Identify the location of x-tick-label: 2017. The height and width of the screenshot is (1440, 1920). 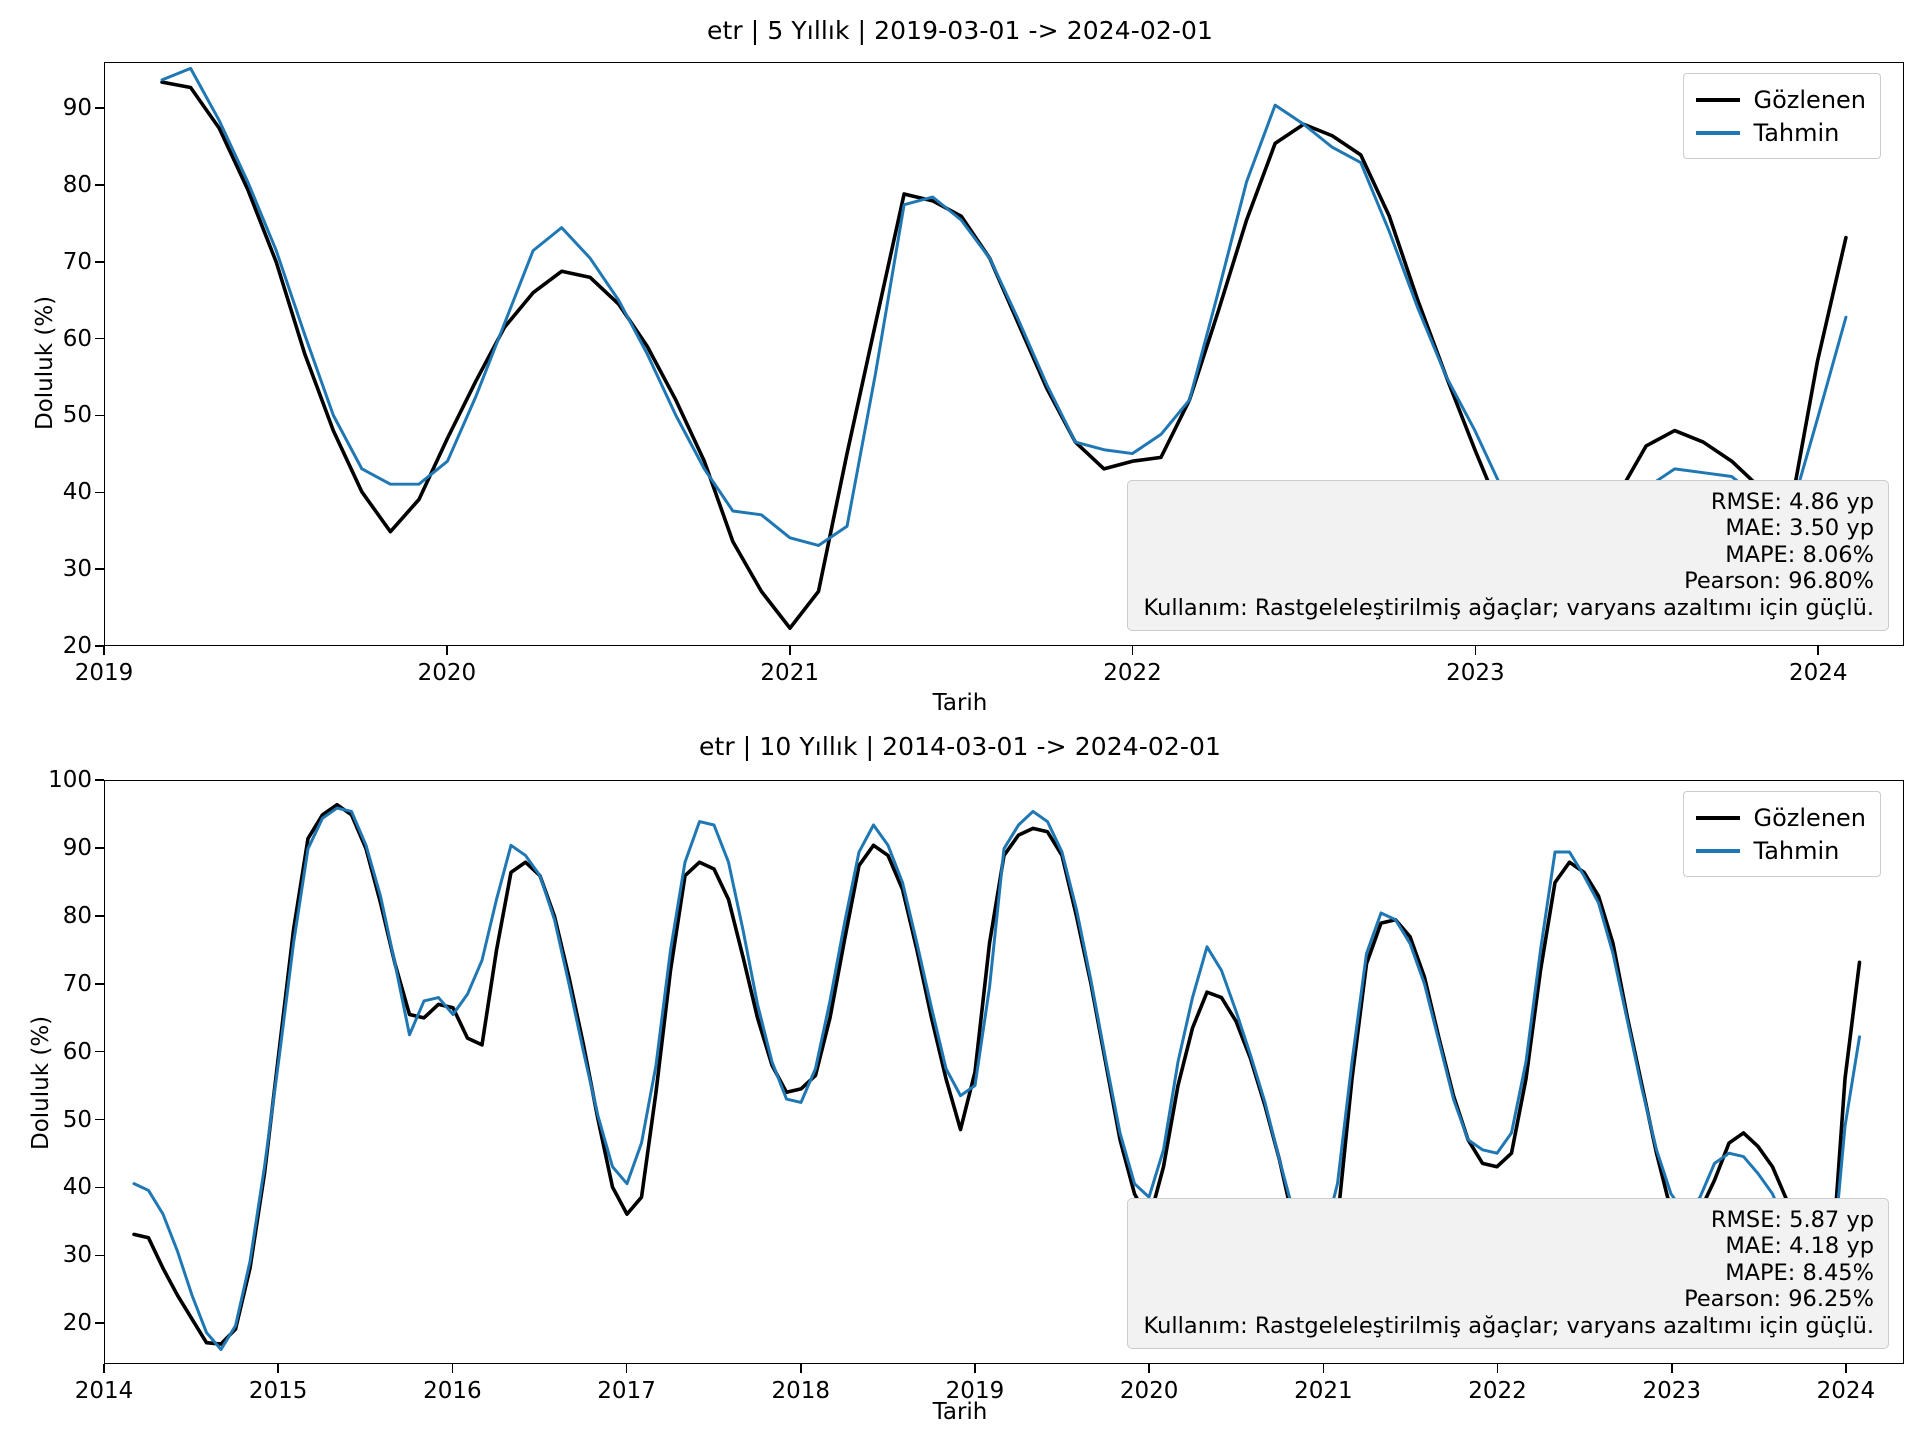
(626, 1391).